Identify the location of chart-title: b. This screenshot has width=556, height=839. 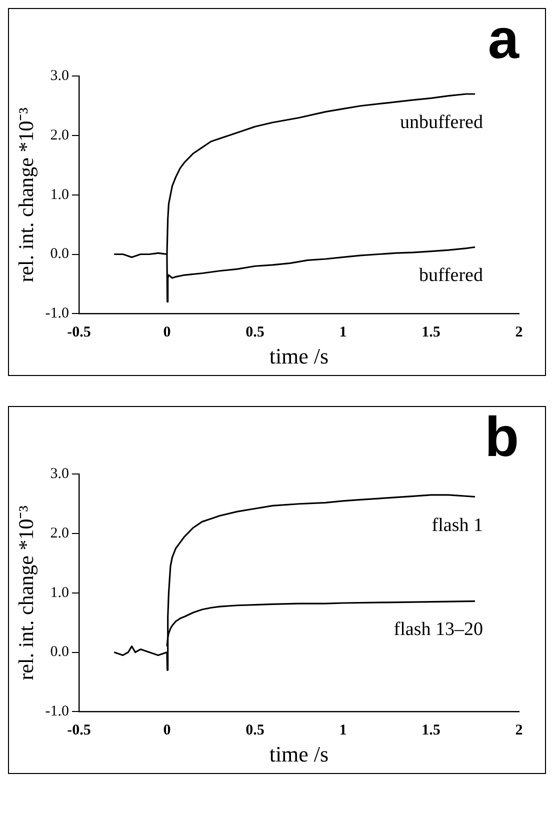
(501, 436).